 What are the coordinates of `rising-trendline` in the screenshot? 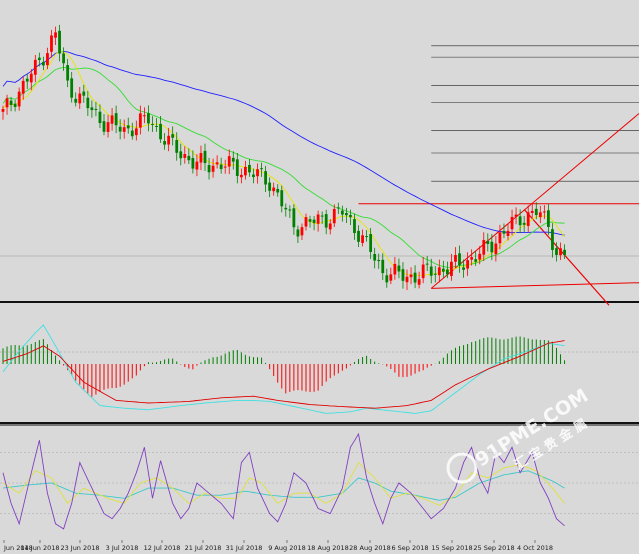 It's located at (534, 201).